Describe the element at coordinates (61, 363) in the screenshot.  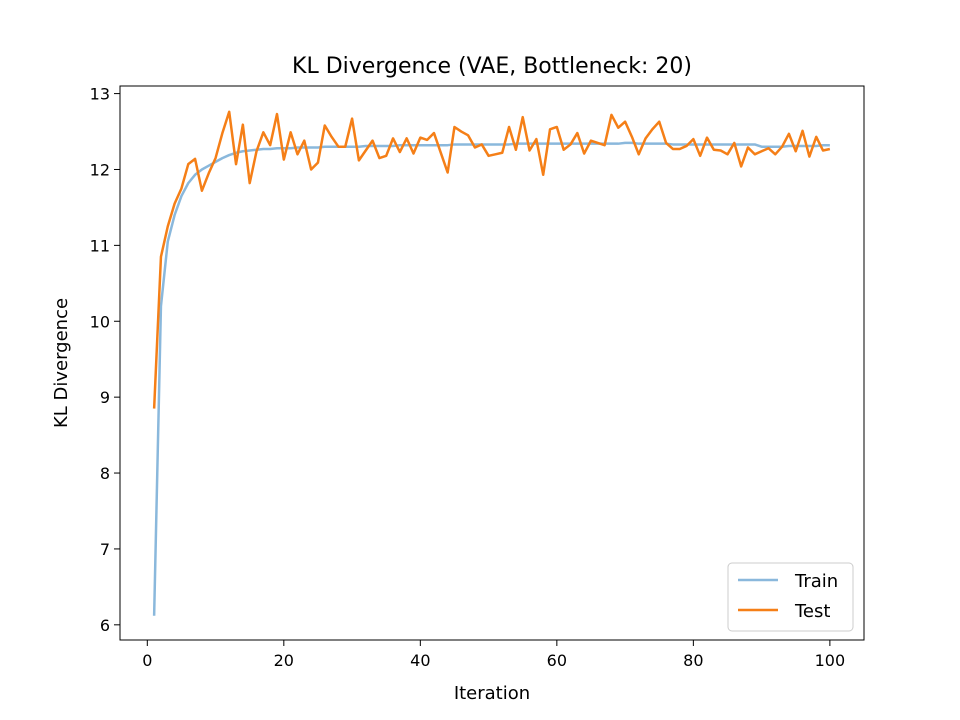
I see `y-axis-label: KL Divergence` at that location.